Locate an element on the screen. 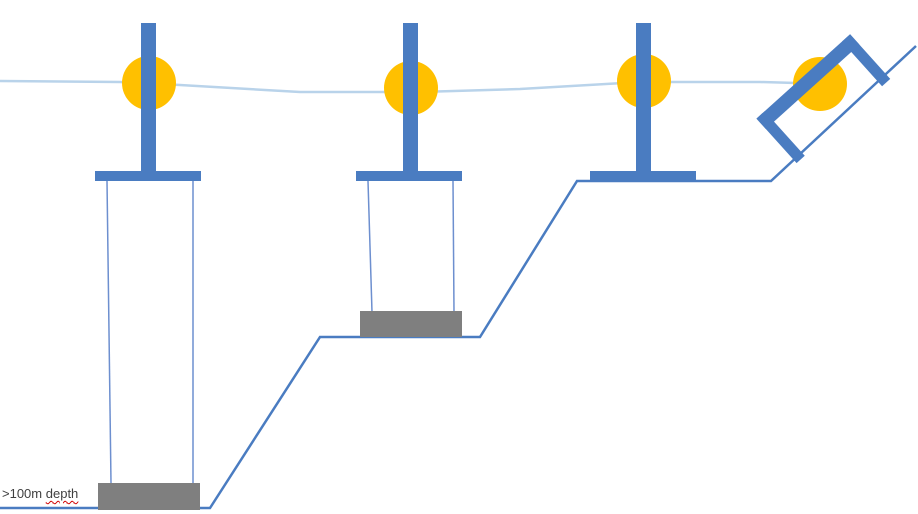 This screenshot has width=918, height=514. base-platform is located at coordinates (643, 176).